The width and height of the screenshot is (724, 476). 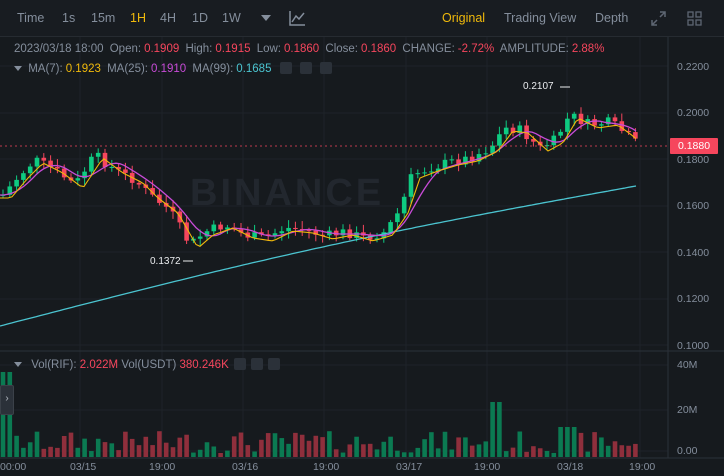 What do you see at coordinates (7, 400) in the screenshot?
I see `side-panel-toggle: ›` at bounding box center [7, 400].